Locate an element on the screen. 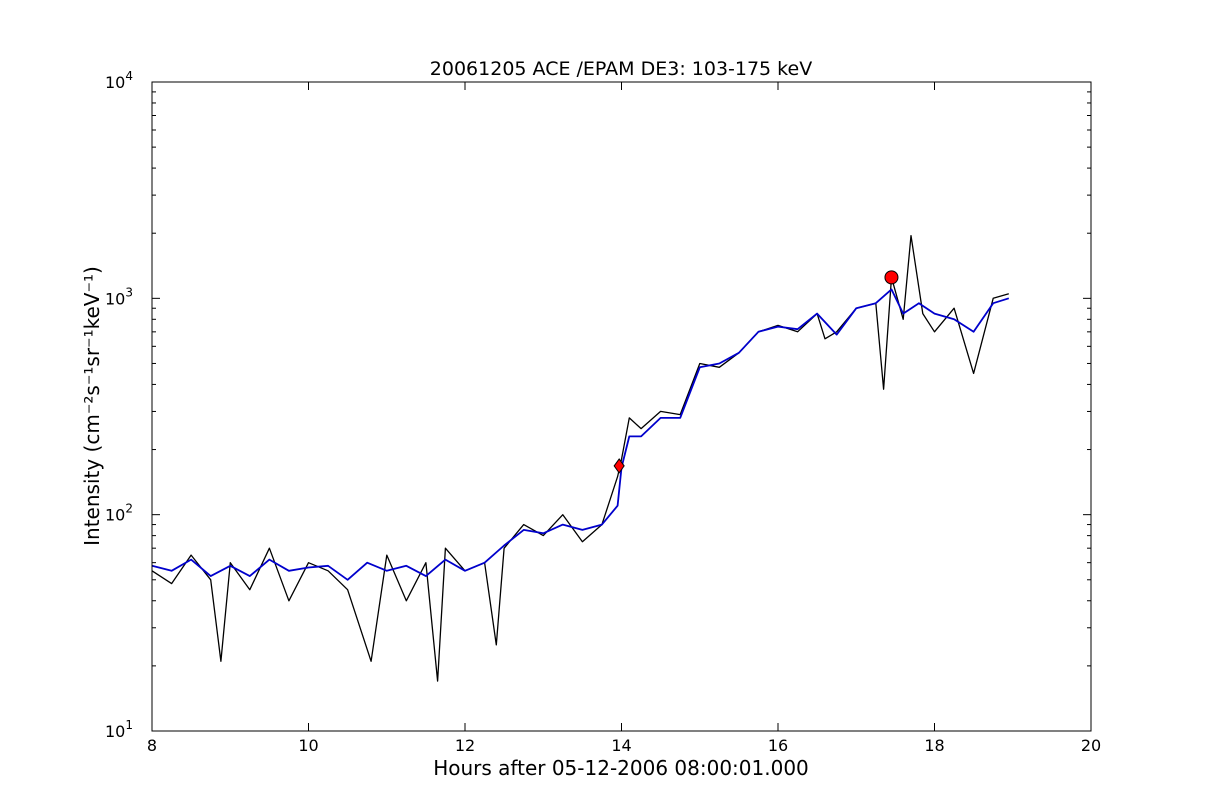 The width and height of the screenshot is (1212, 812). x-tick-label: 14 is located at coordinates (621, 745).